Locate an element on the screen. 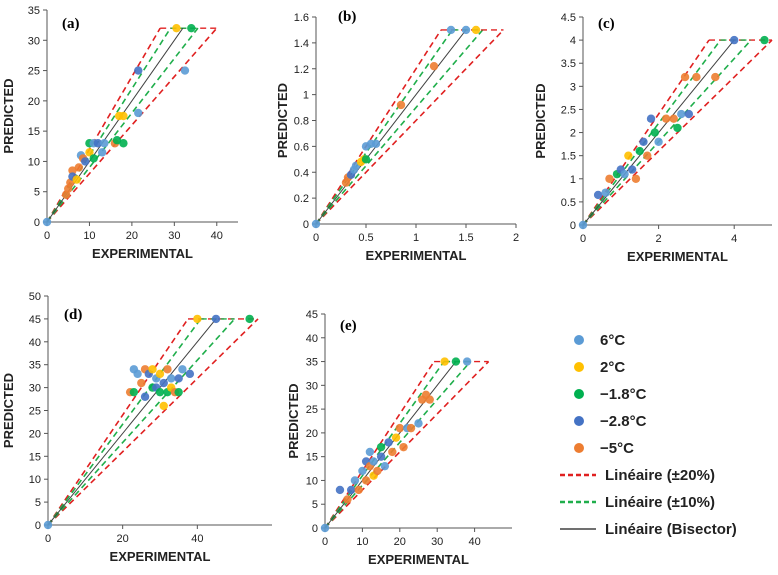  x-tick-label: 0 is located at coordinates (48, 539).